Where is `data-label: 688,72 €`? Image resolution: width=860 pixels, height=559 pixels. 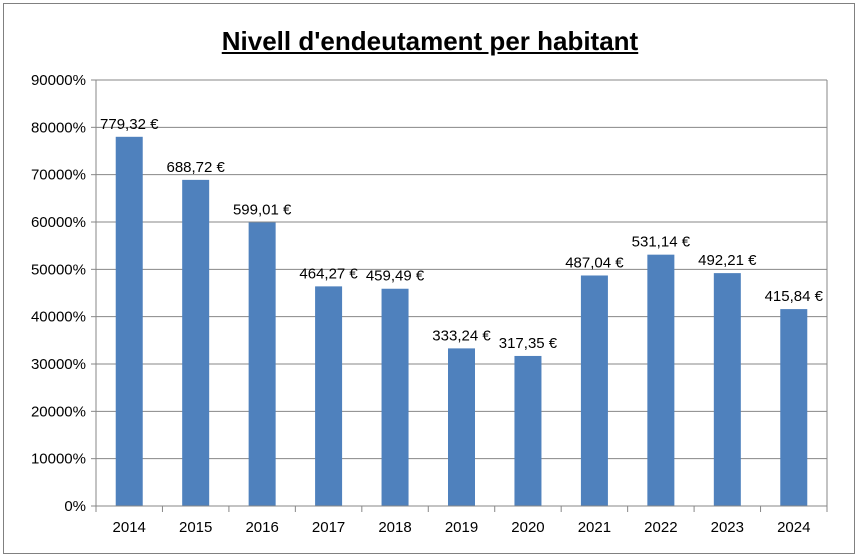 data-label: 688,72 € is located at coordinates (195, 167).